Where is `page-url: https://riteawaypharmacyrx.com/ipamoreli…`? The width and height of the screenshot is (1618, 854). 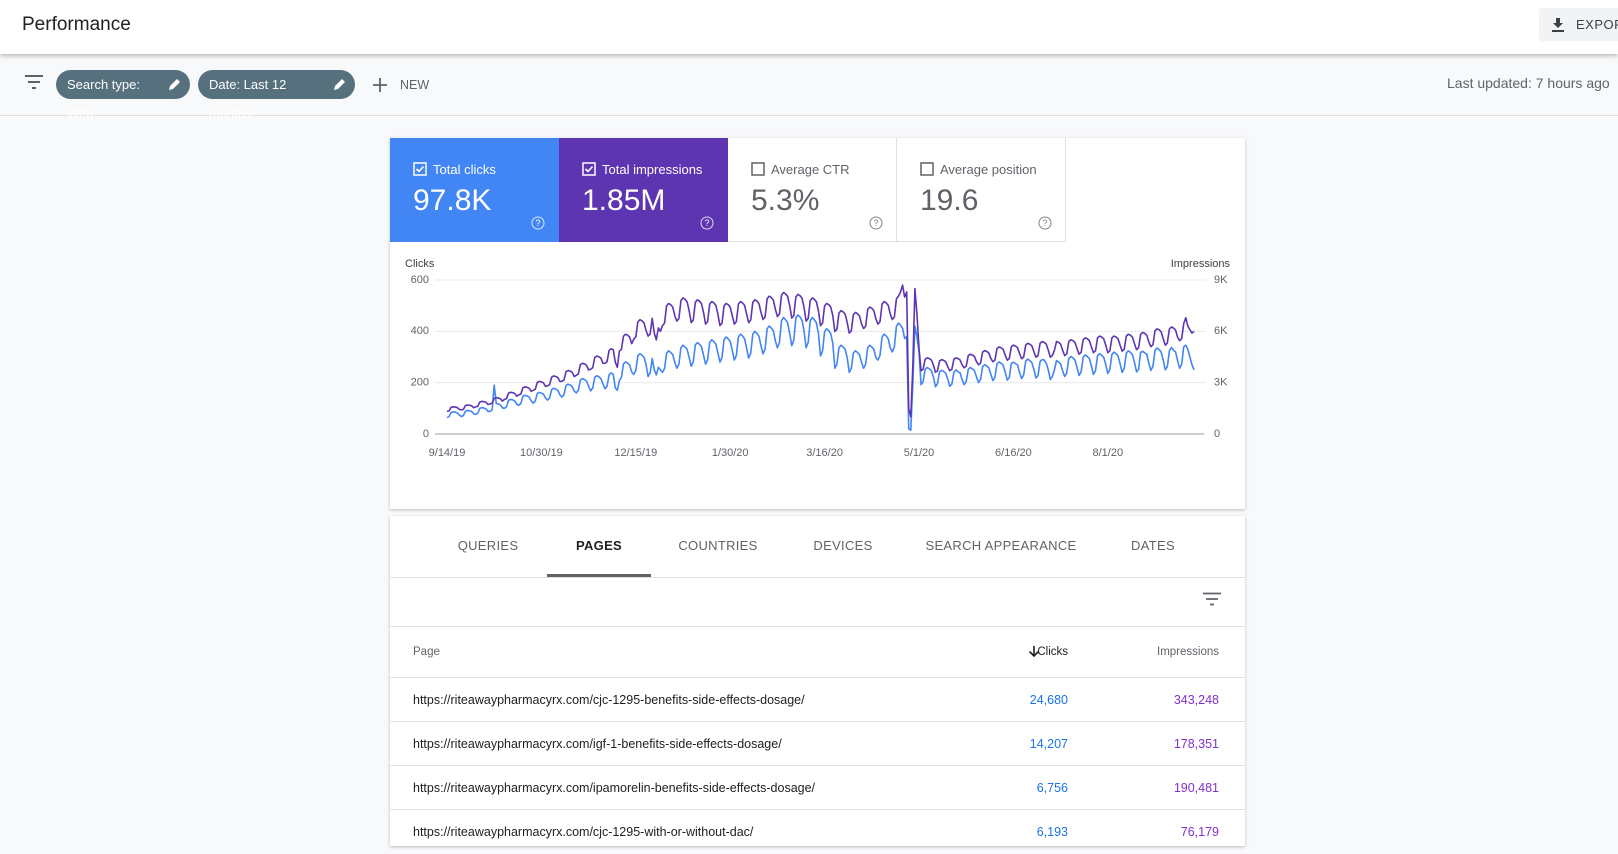
page-url: https://riteawaypharmacyrx.com/ipamoreli… is located at coordinates (614, 788).